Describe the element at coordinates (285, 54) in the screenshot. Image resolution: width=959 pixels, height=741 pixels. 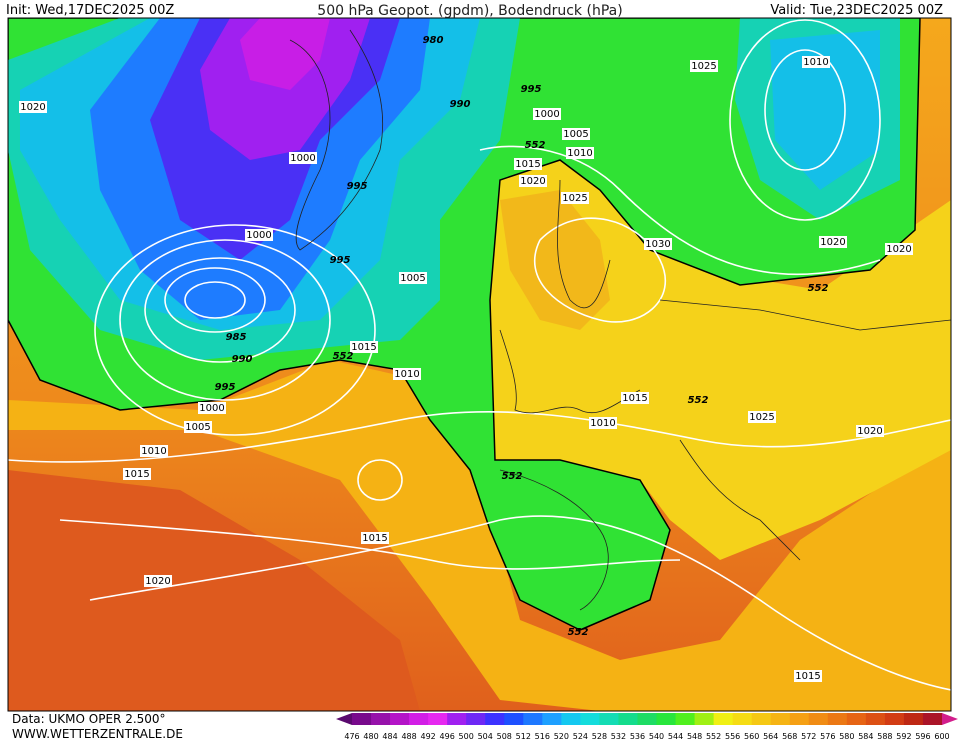
I see `purple-field` at that location.